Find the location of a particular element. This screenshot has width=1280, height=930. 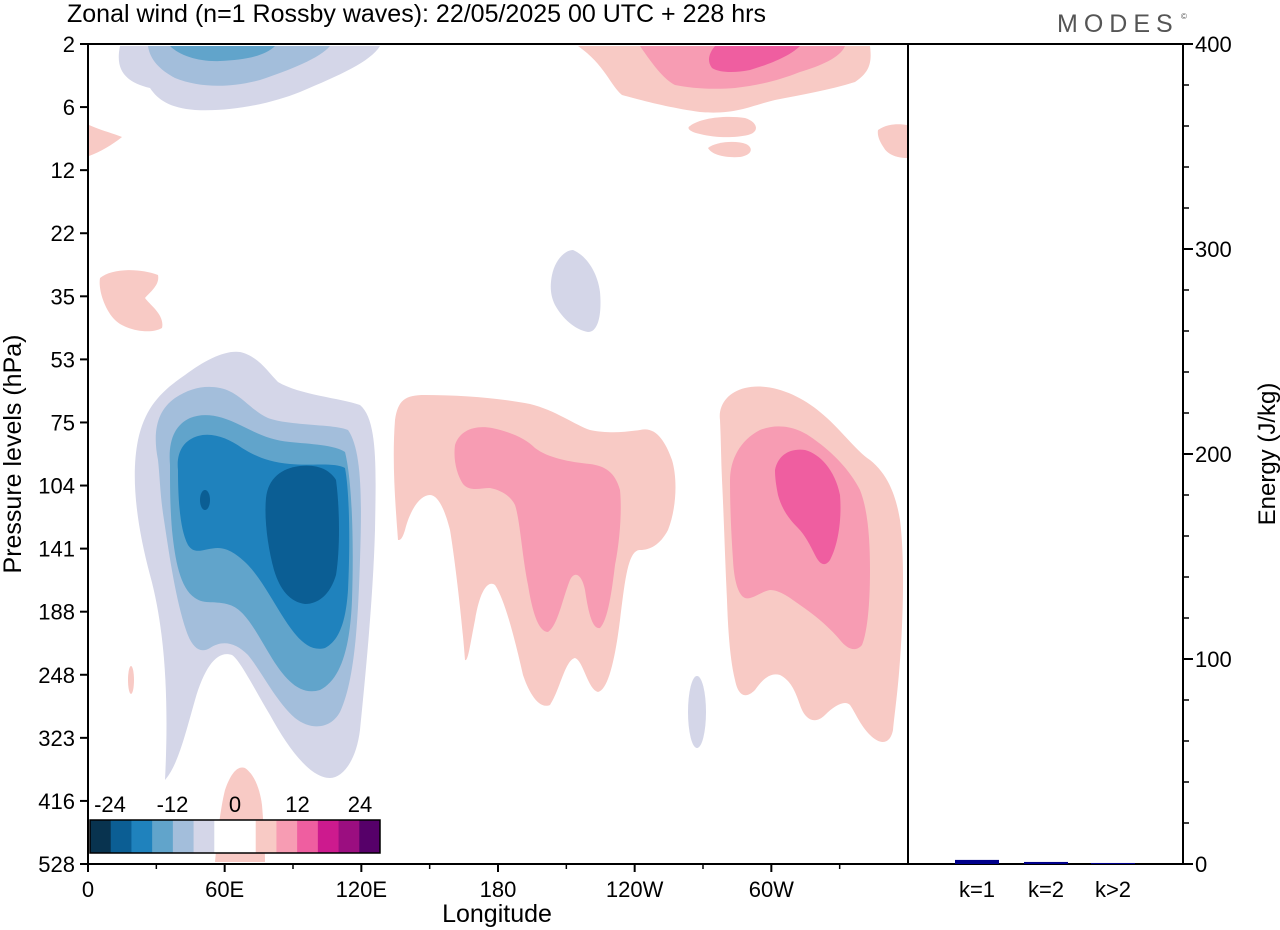

x-tick-label: 60W is located at coordinates (771, 889).